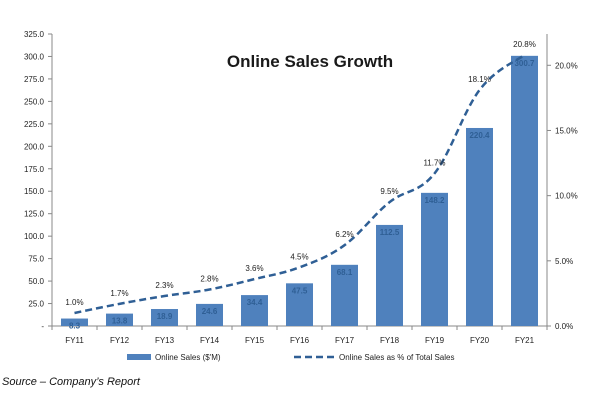 The height and width of the screenshot is (400, 599). Describe the element at coordinates (34, 56) in the screenshot. I see `y-left-tick-label: 300.0` at that location.